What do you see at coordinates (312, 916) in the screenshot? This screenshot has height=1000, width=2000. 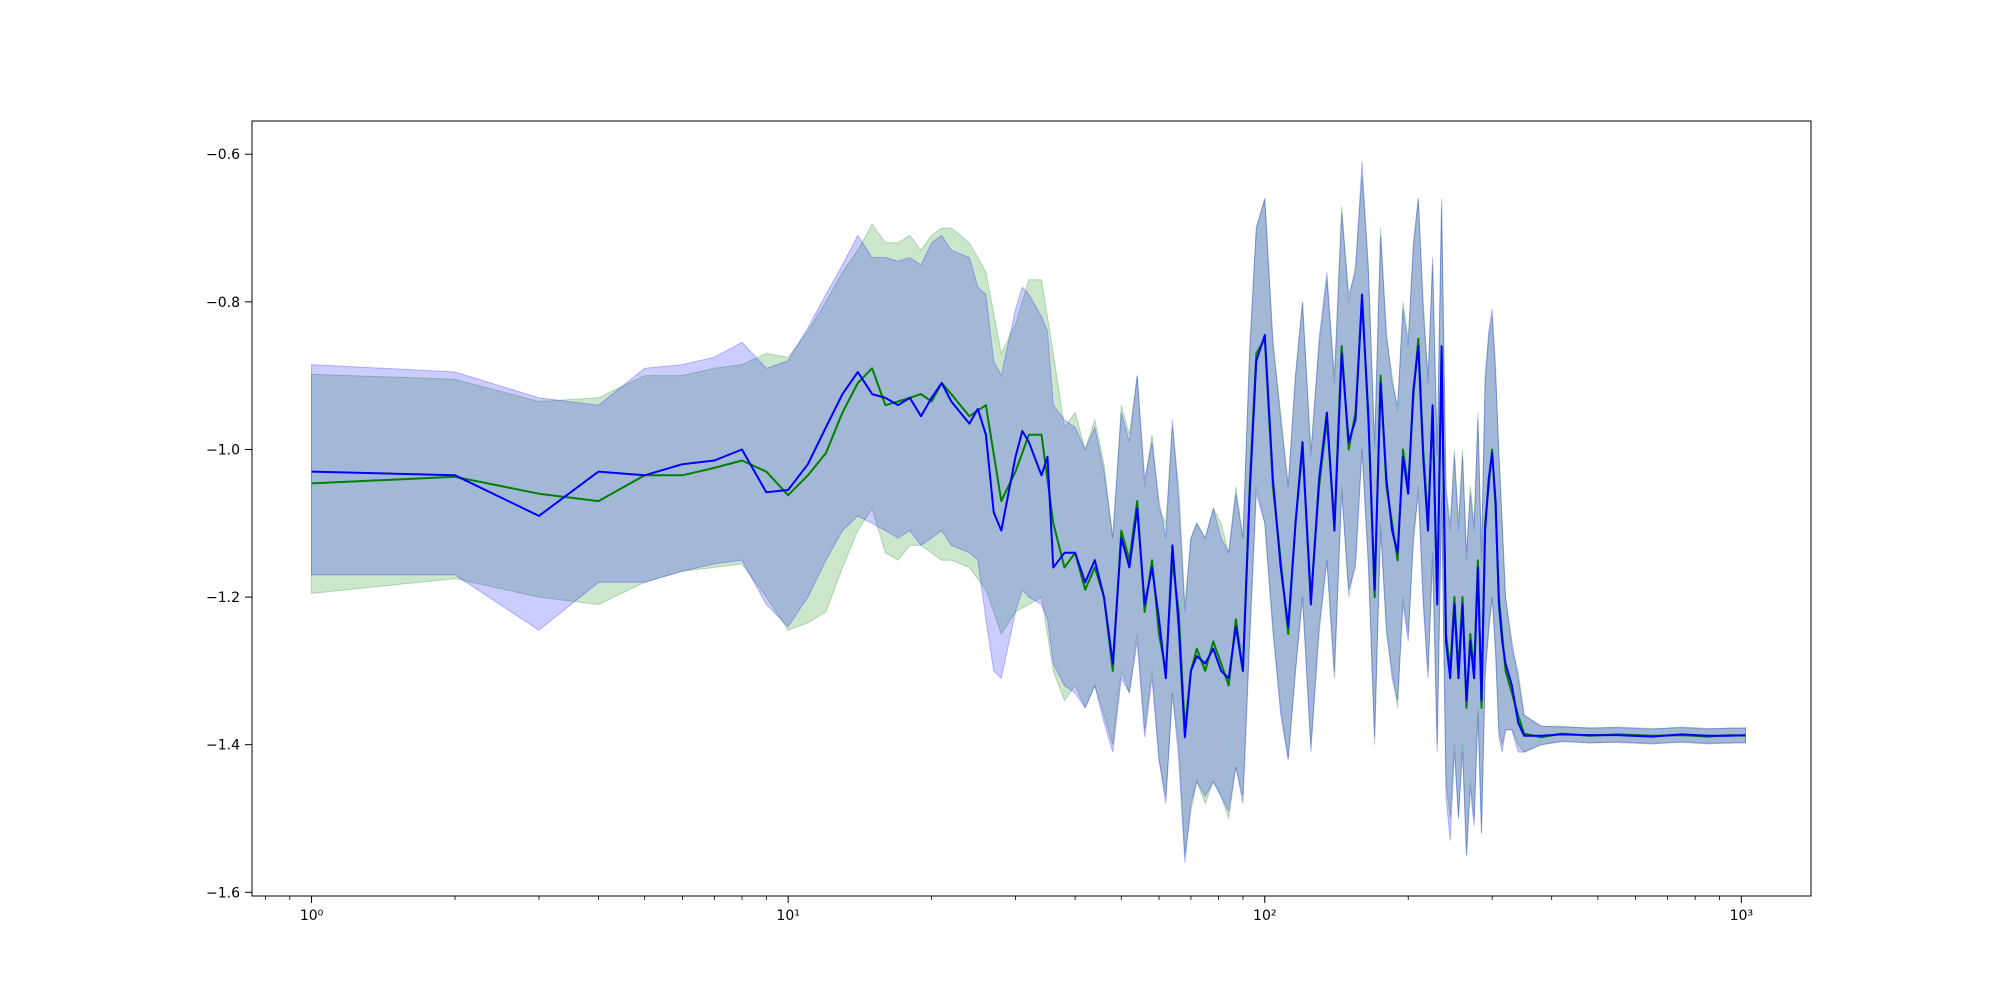 I see `x-tick-label: 10⁰` at bounding box center [312, 916].